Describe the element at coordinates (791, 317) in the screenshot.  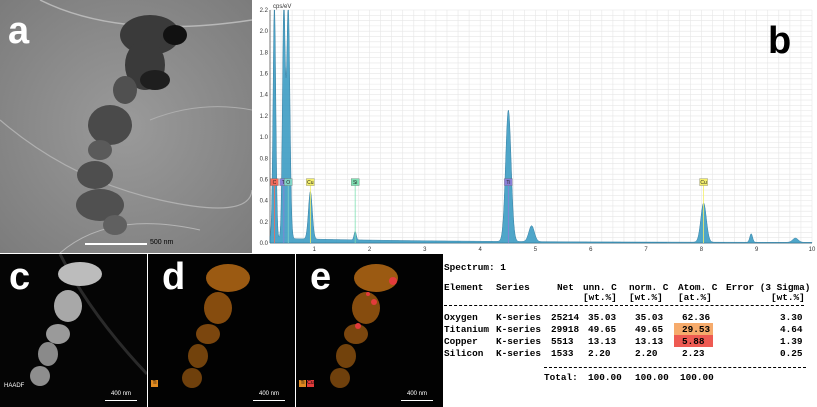
I see `table-cell-error: 3.30` at that location.